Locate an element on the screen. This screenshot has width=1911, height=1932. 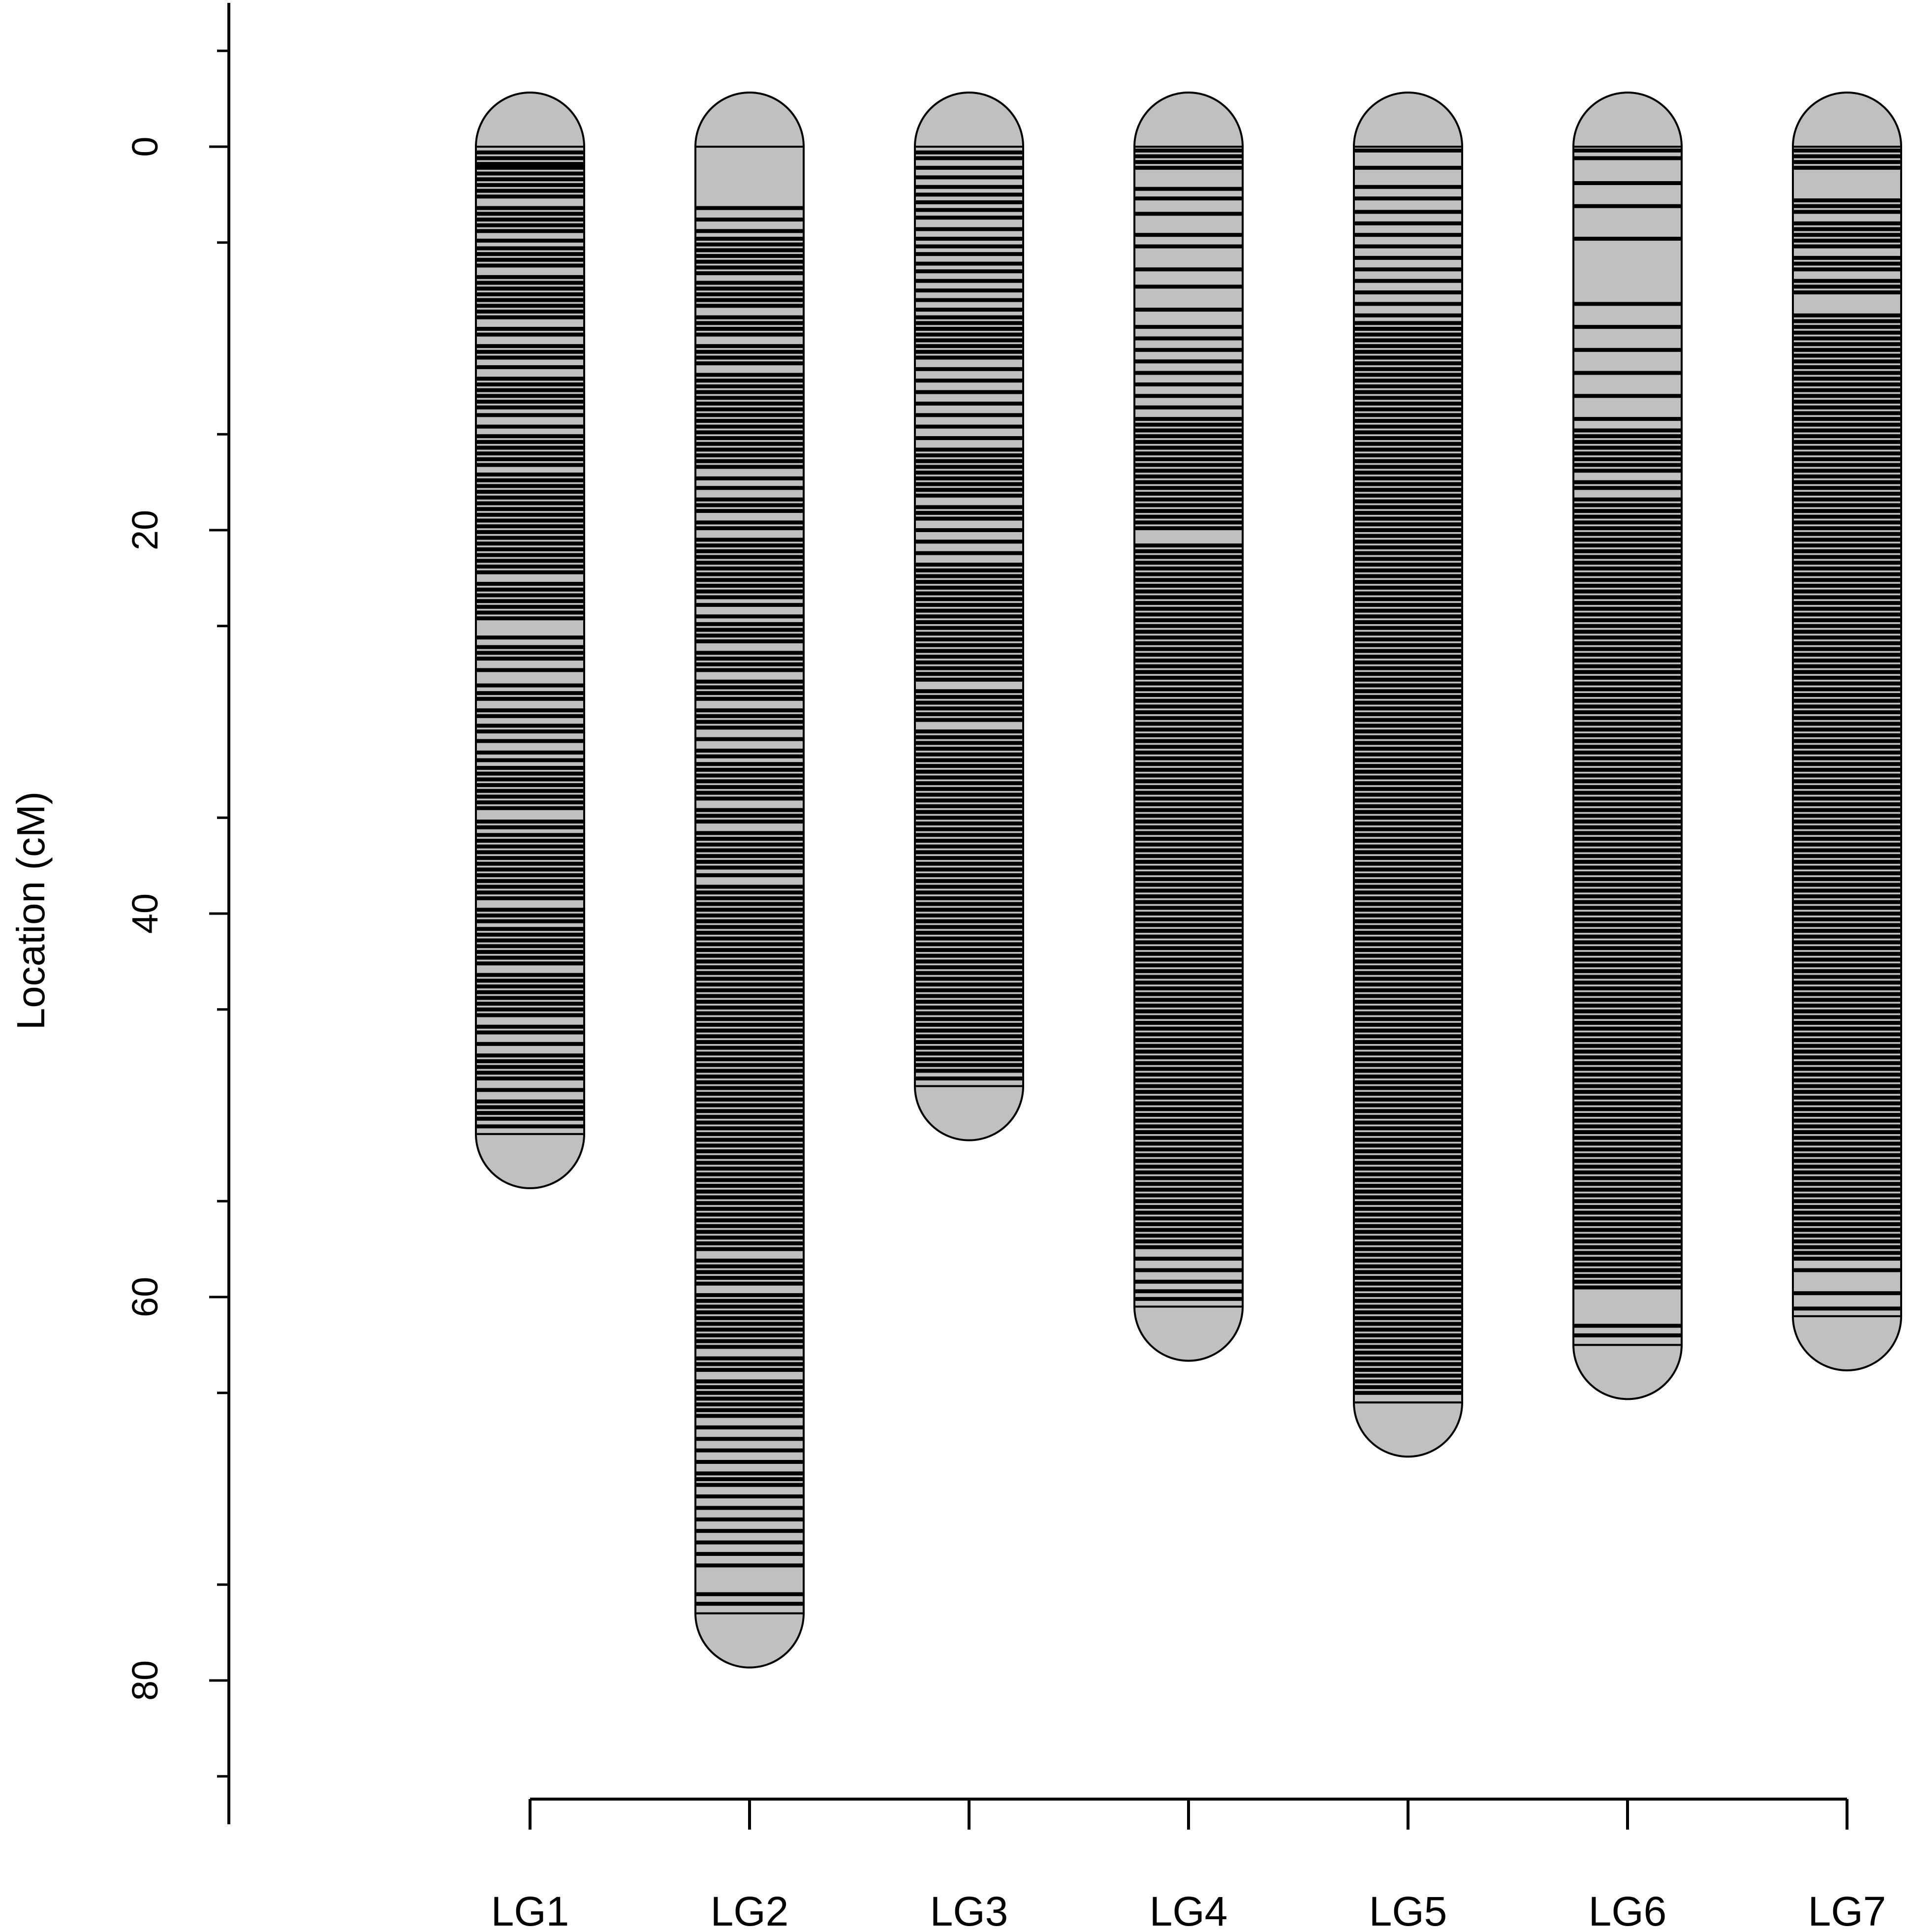
chromosome-top-cap is located at coordinates (1408, 120).